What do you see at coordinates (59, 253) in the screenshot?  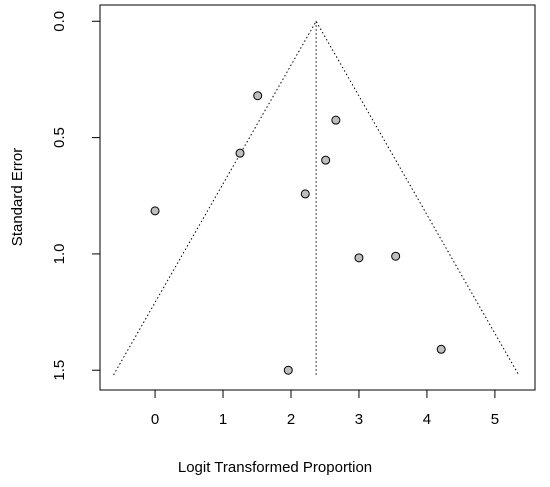 I see `y-tick-label: 1.0` at bounding box center [59, 253].